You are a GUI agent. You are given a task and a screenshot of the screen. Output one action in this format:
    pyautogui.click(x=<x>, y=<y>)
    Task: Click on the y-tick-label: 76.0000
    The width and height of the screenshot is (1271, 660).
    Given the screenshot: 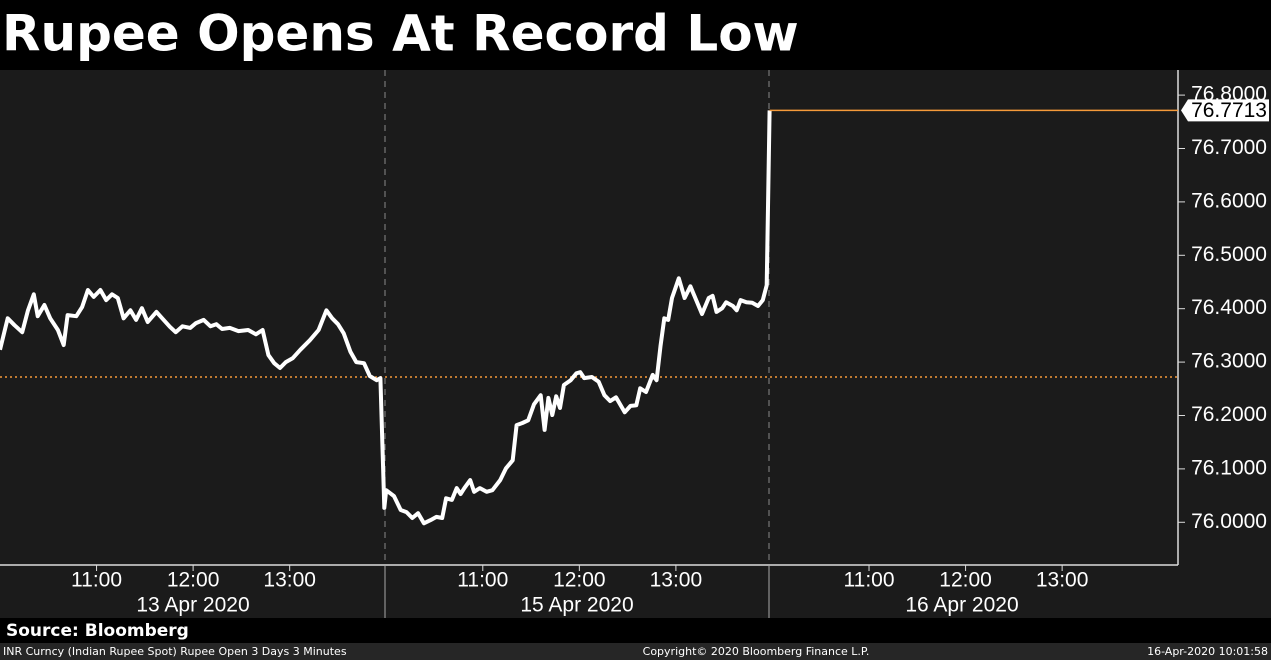 What is the action you would take?
    pyautogui.click(x=1229, y=521)
    